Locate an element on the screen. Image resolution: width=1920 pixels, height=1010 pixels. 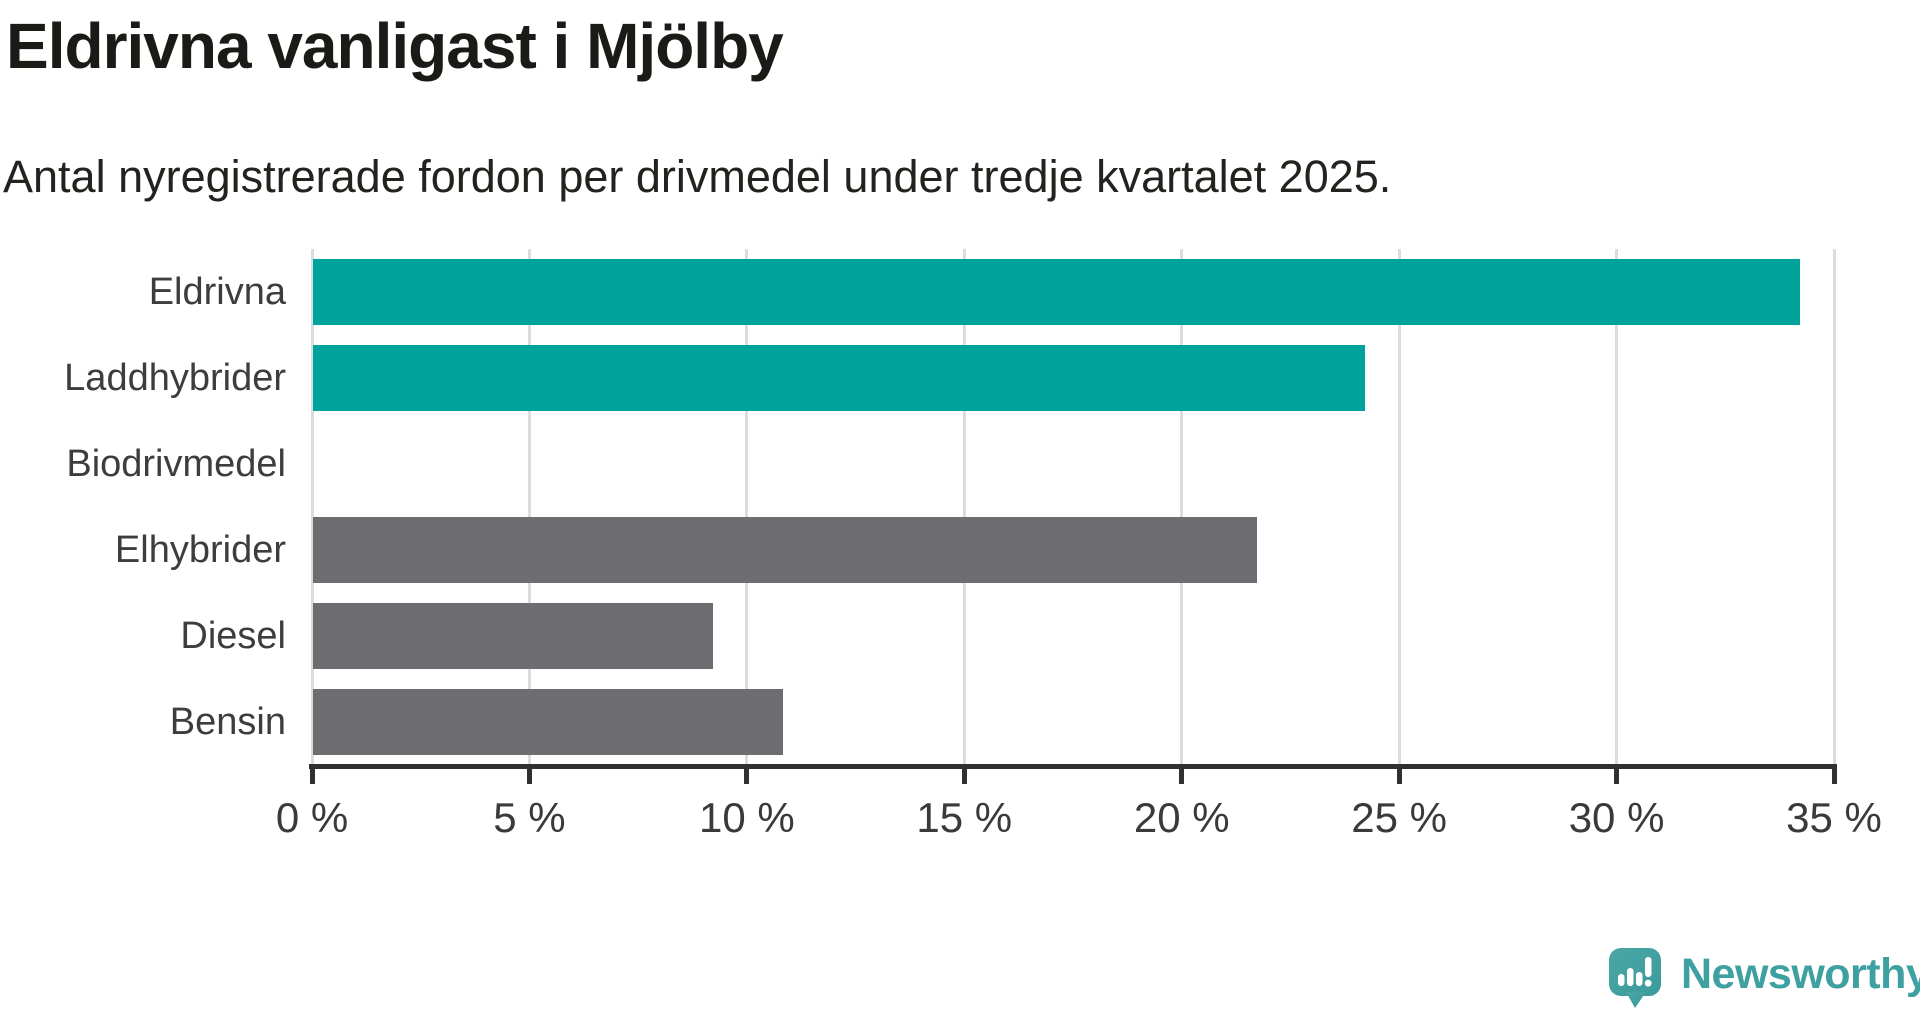
category-label: Elhybrider is located at coordinates (200, 550).